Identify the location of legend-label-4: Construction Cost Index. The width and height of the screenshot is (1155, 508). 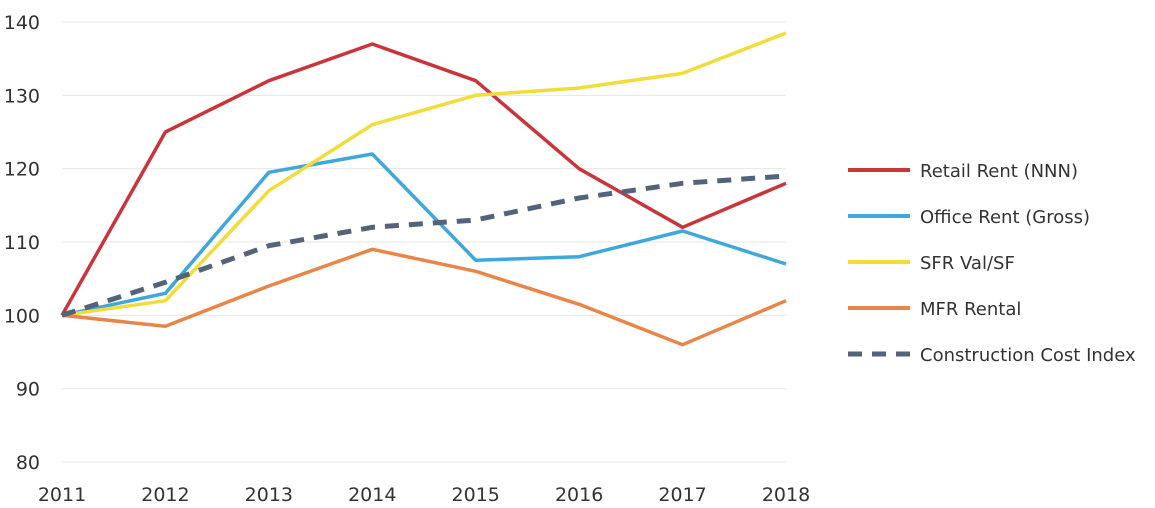
(1028, 355).